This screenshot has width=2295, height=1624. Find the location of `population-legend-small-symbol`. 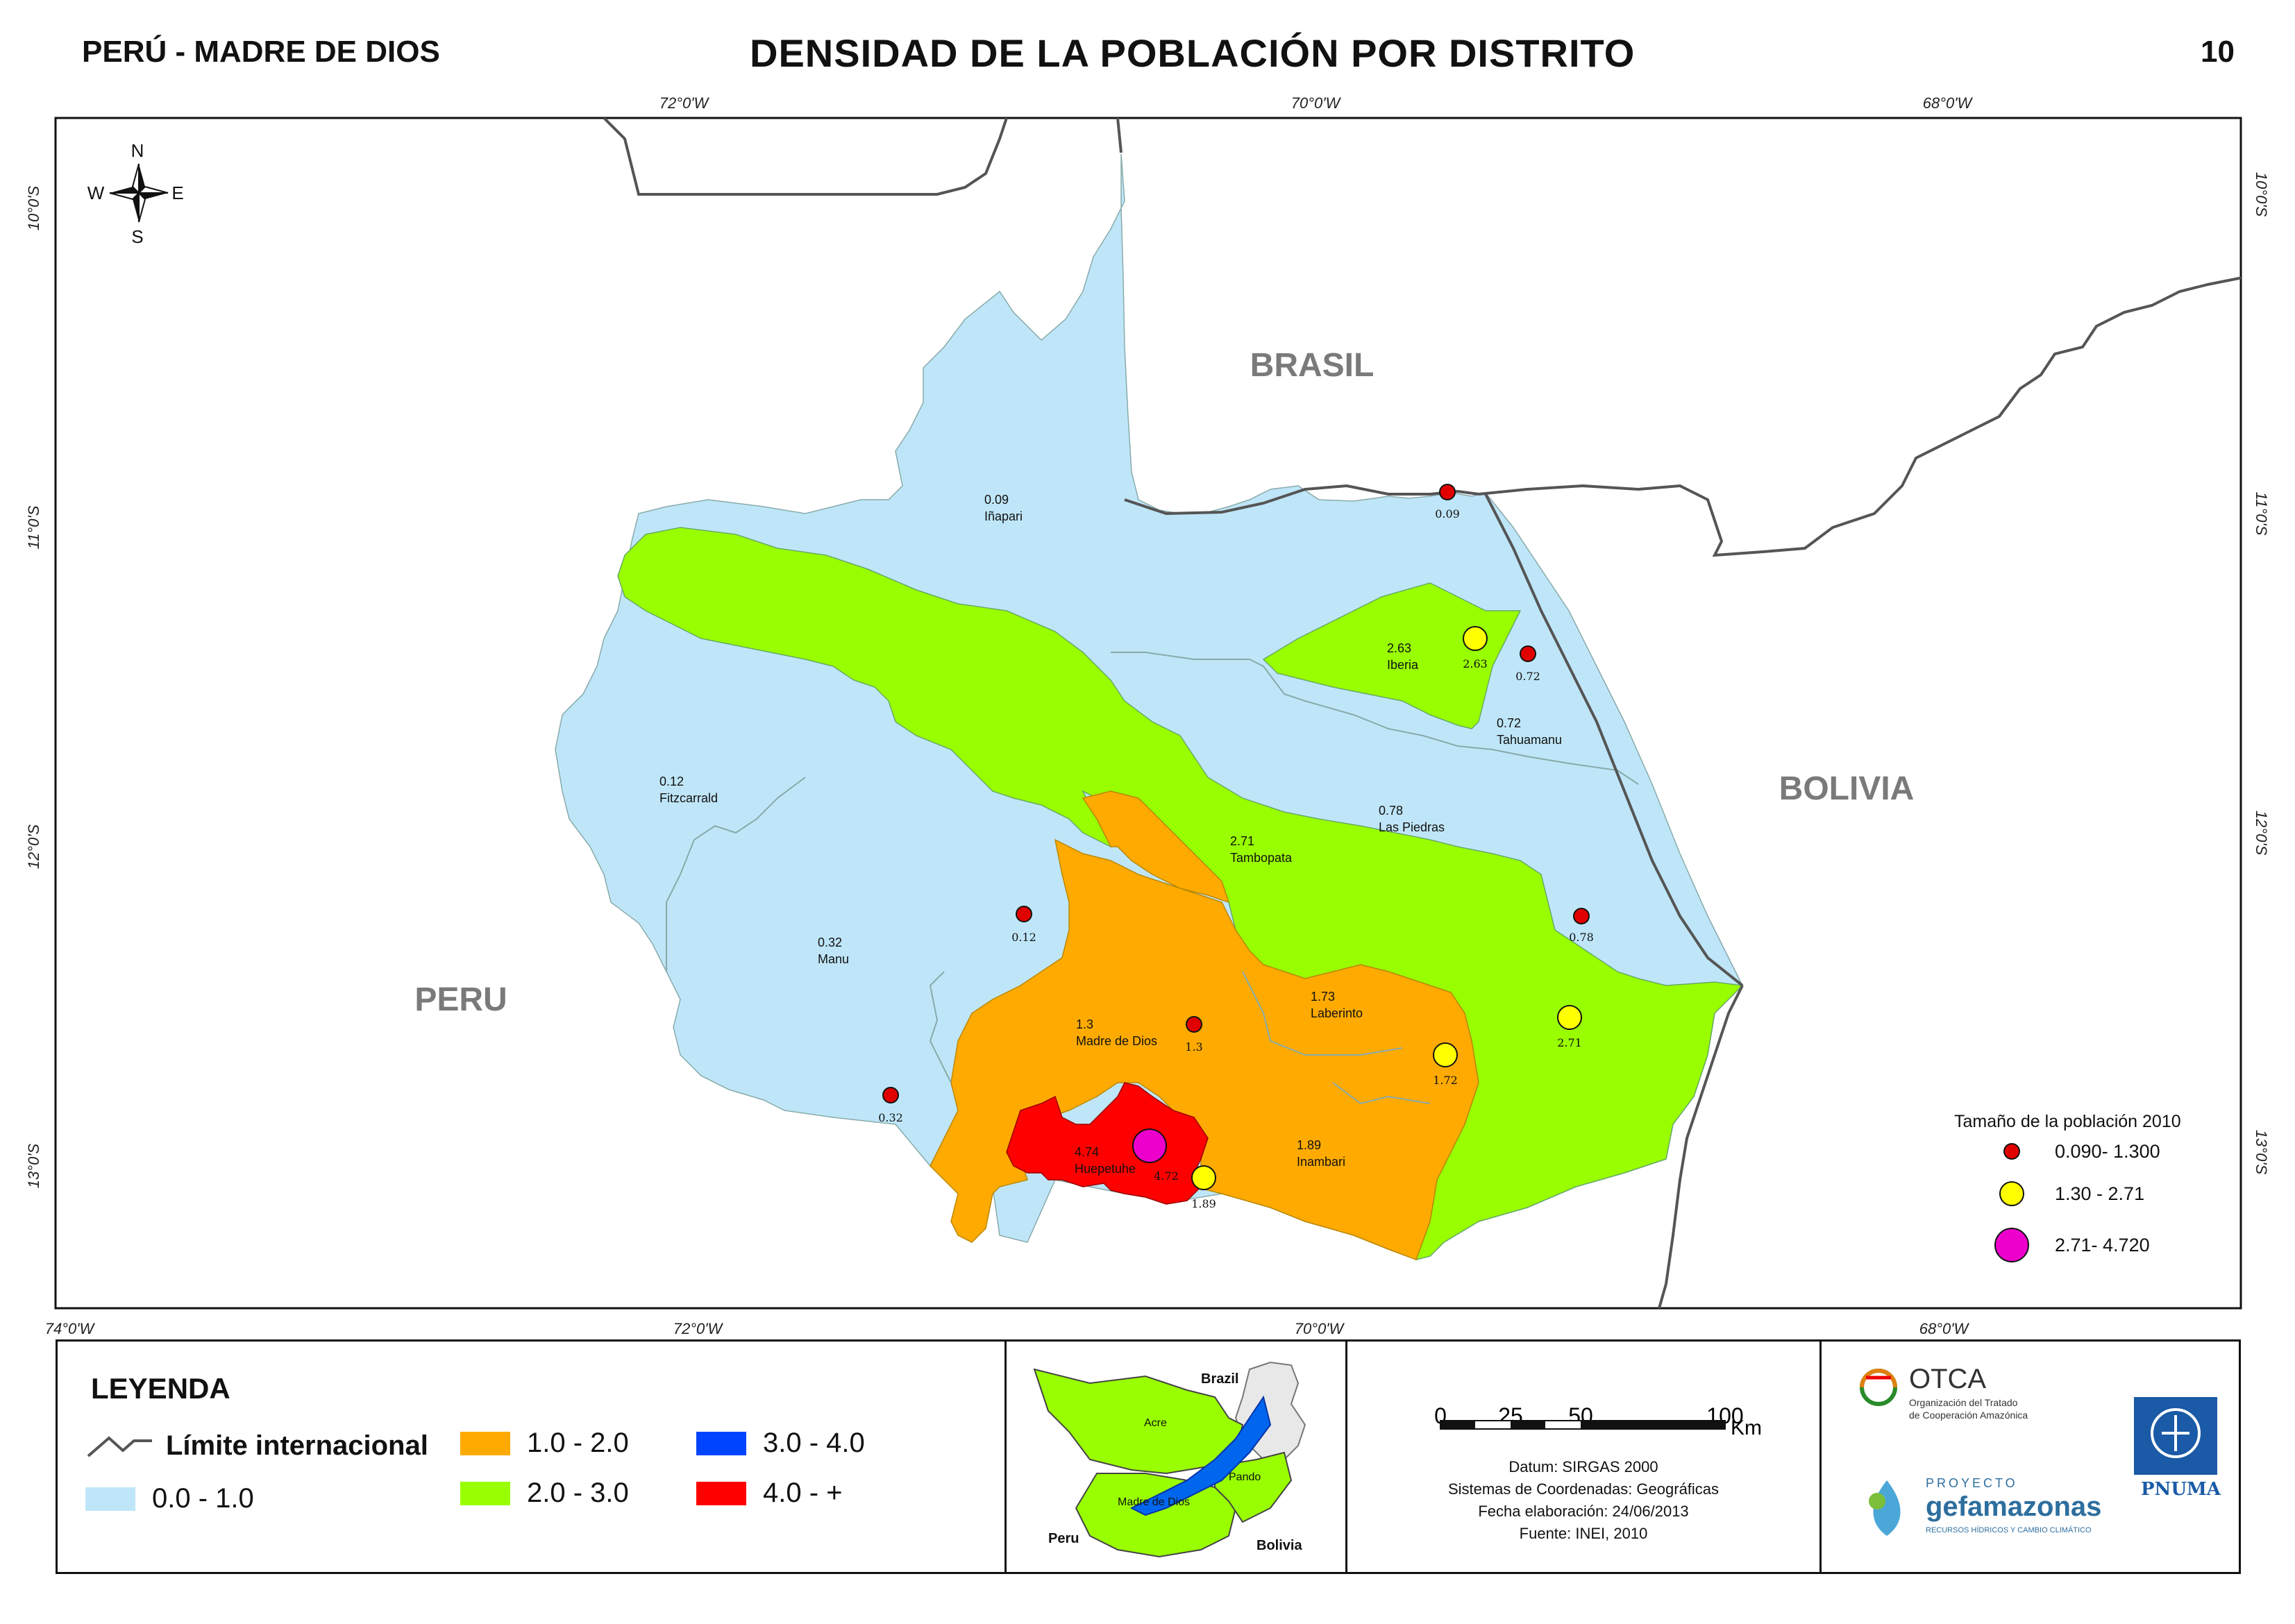

population-legend-small-symbol is located at coordinates (2011, 1151).